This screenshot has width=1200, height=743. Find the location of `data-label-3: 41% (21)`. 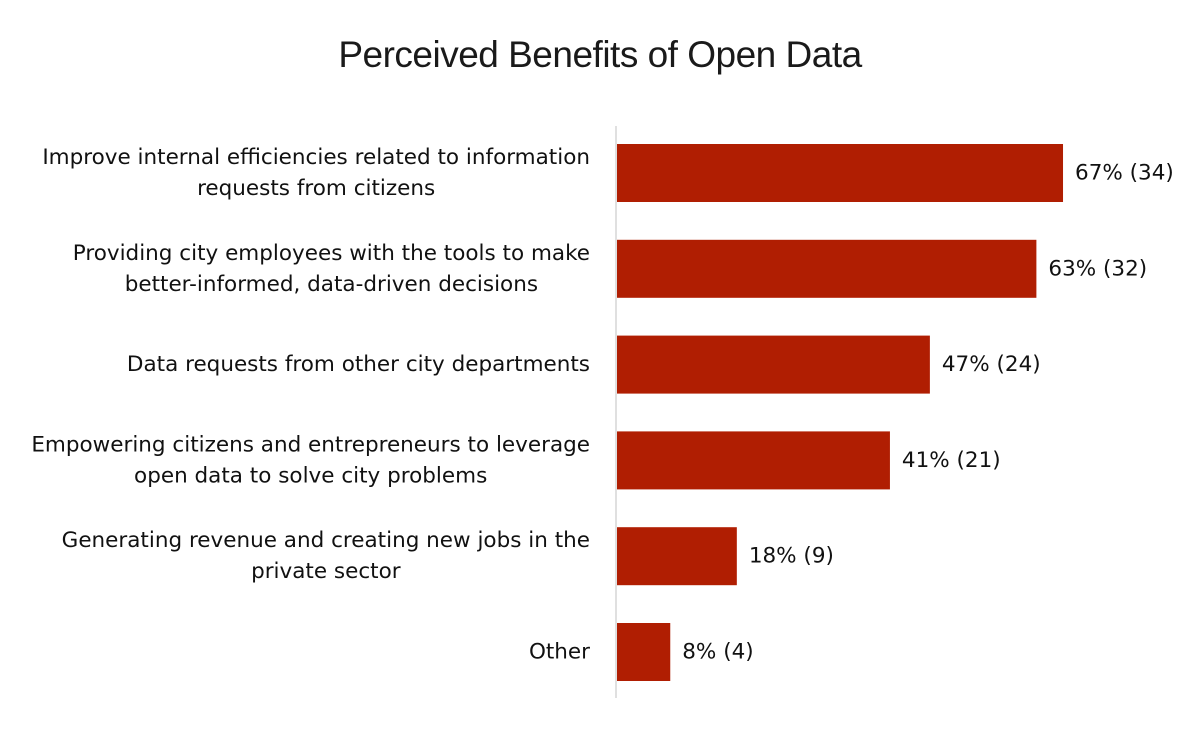

data-label-3: 41% (21) is located at coordinates (951, 460).